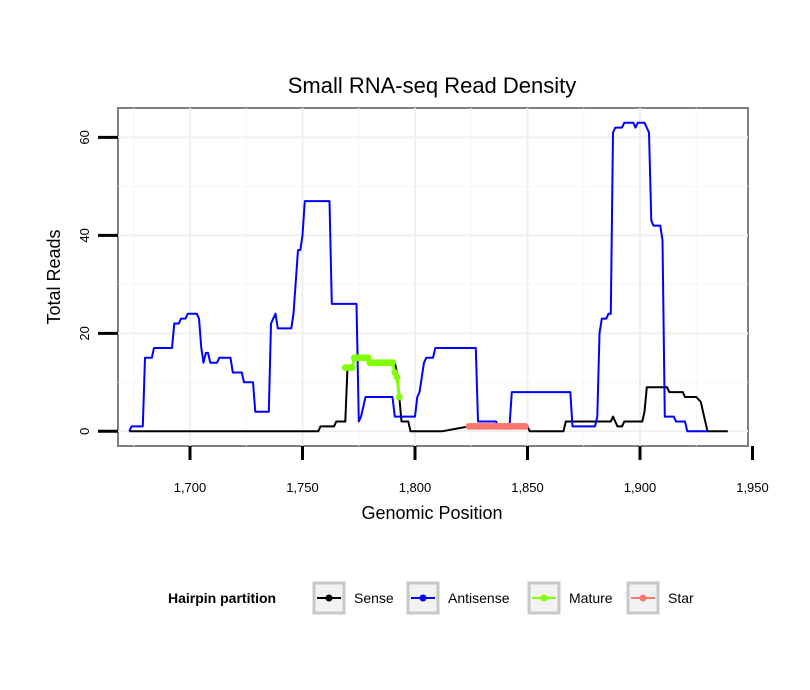  I want to click on chart-title: Small RNA-seq Read Density, so click(432, 85).